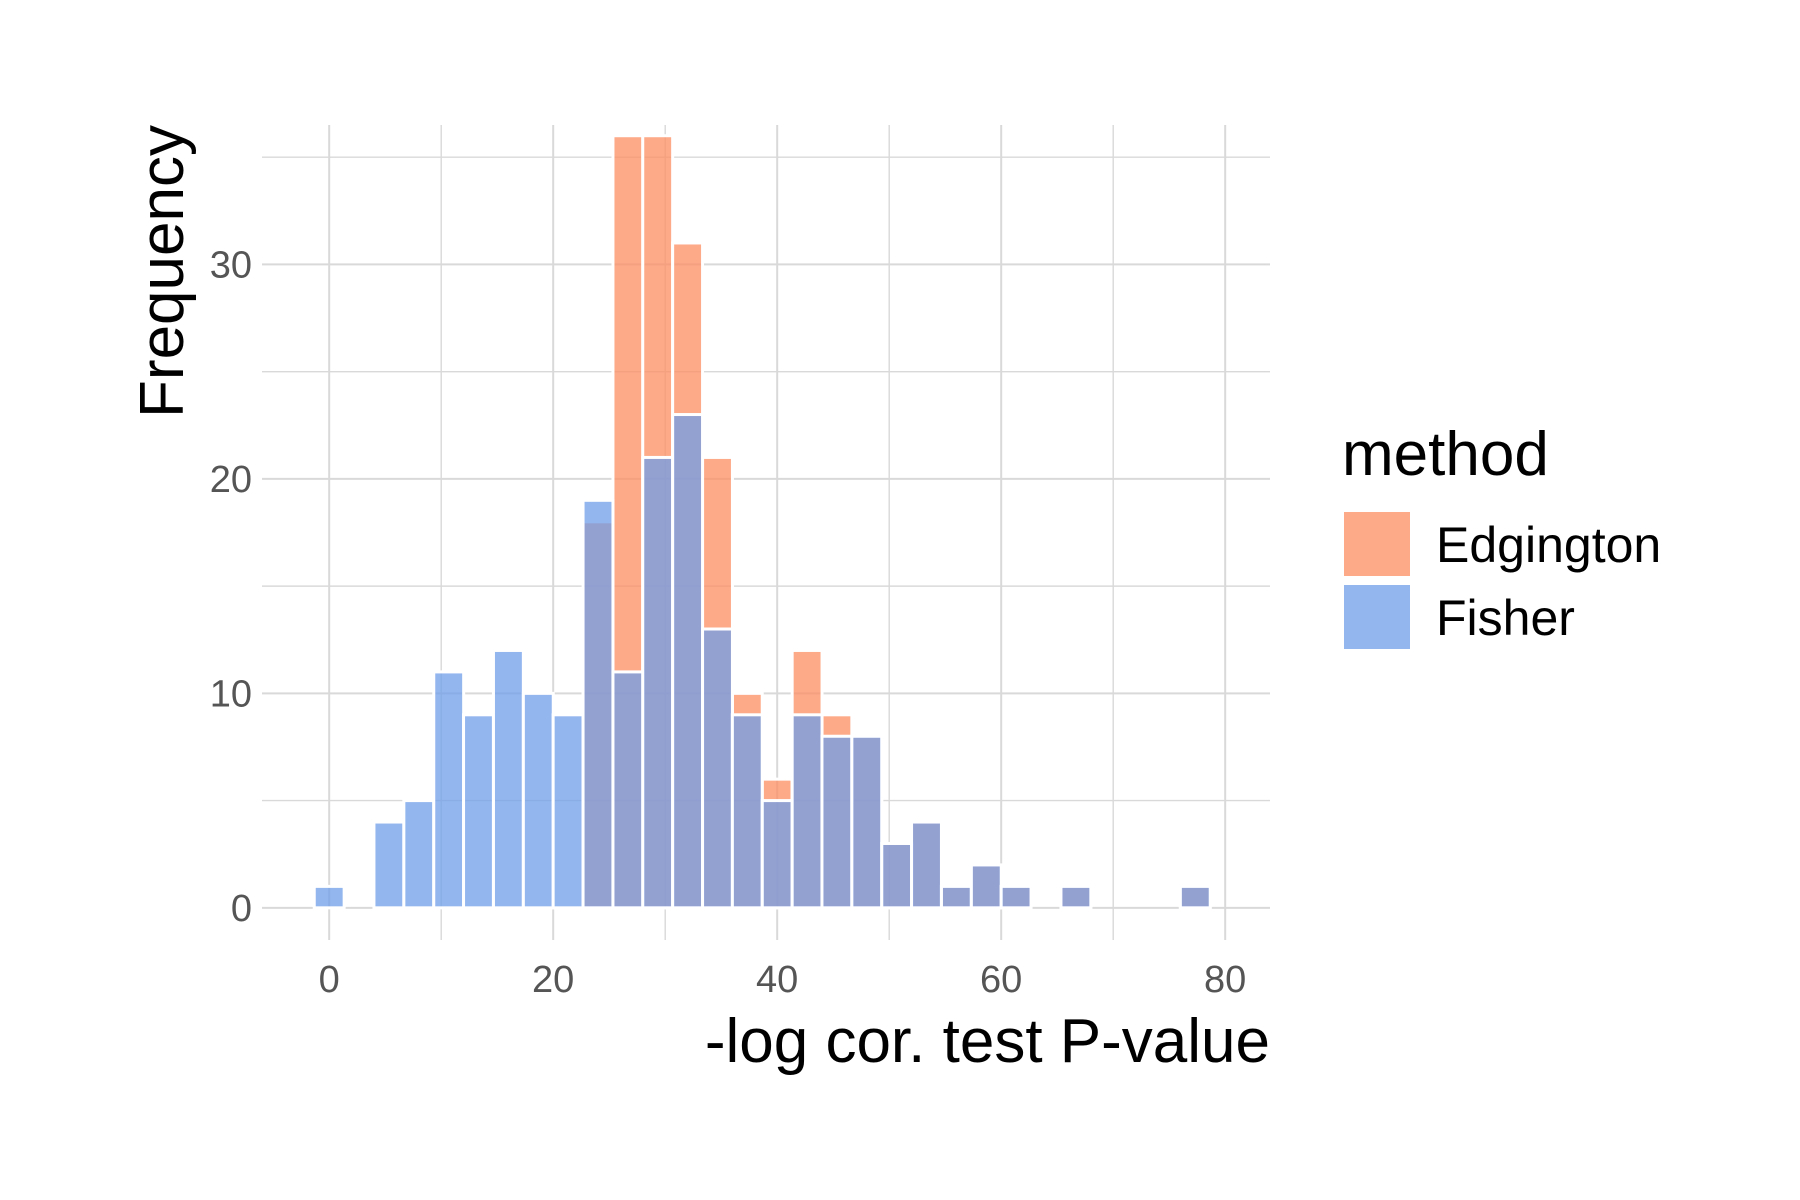 The width and height of the screenshot is (1800, 1200). What do you see at coordinates (1377, 544) in the screenshot?
I see `legend-key-edgington` at bounding box center [1377, 544].